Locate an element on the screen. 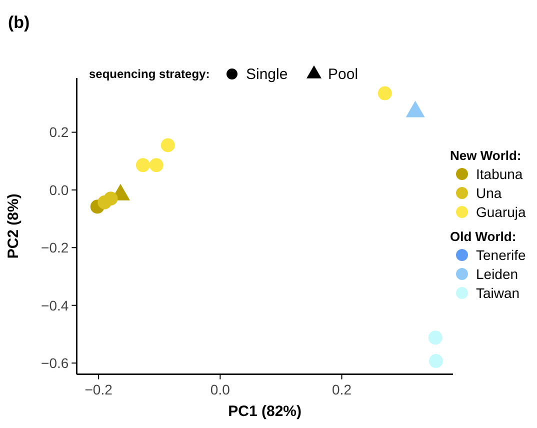  x-tick-label: 0.2 is located at coordinates (342, 389).